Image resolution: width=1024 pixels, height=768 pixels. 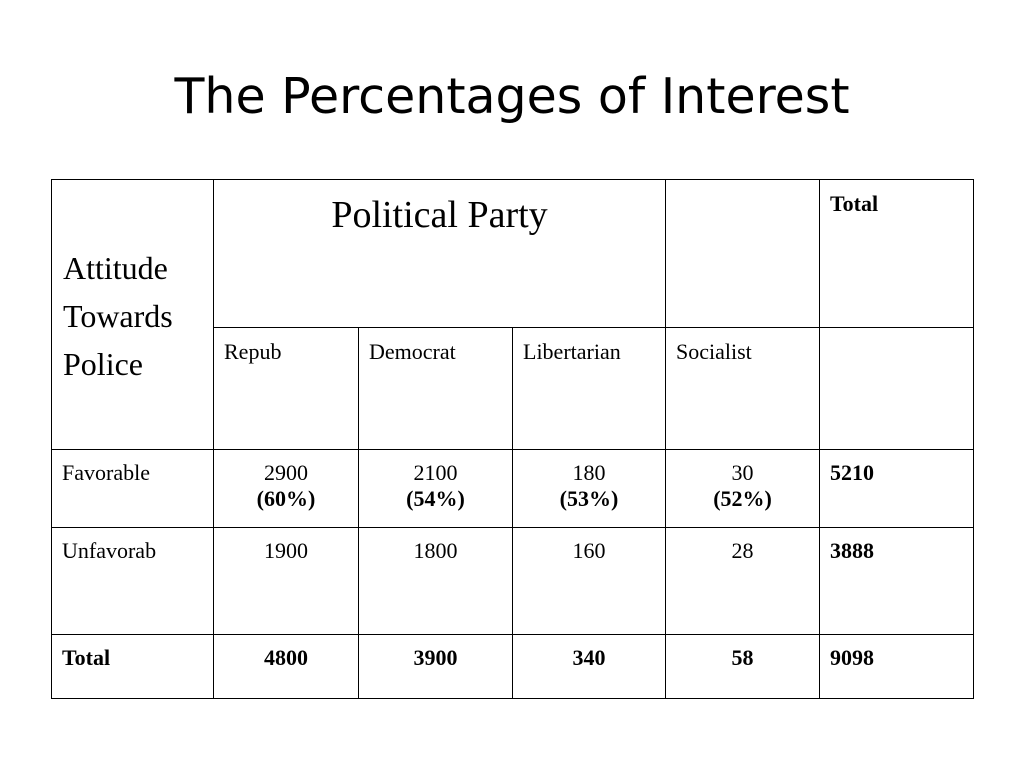 What do you see at coordinates (589, 498) in the screenshot?
I see `cell-percent: (53%)` at bounding box center [589, 498].